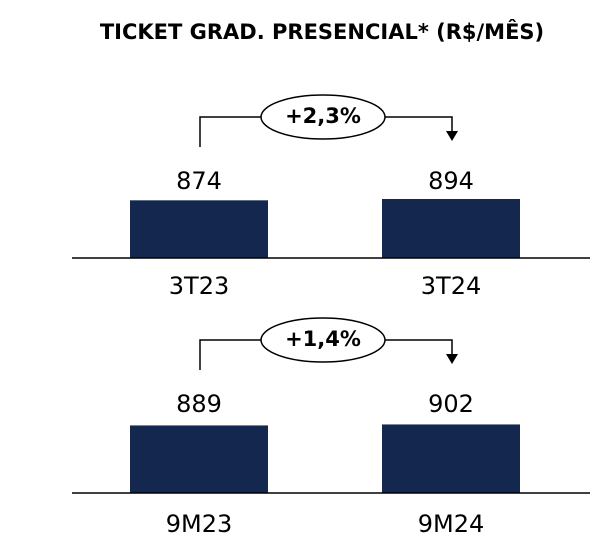 The height and width of the screenshot is (543, 615). I want to click on annotation: +2,3%, so click(323, 116).